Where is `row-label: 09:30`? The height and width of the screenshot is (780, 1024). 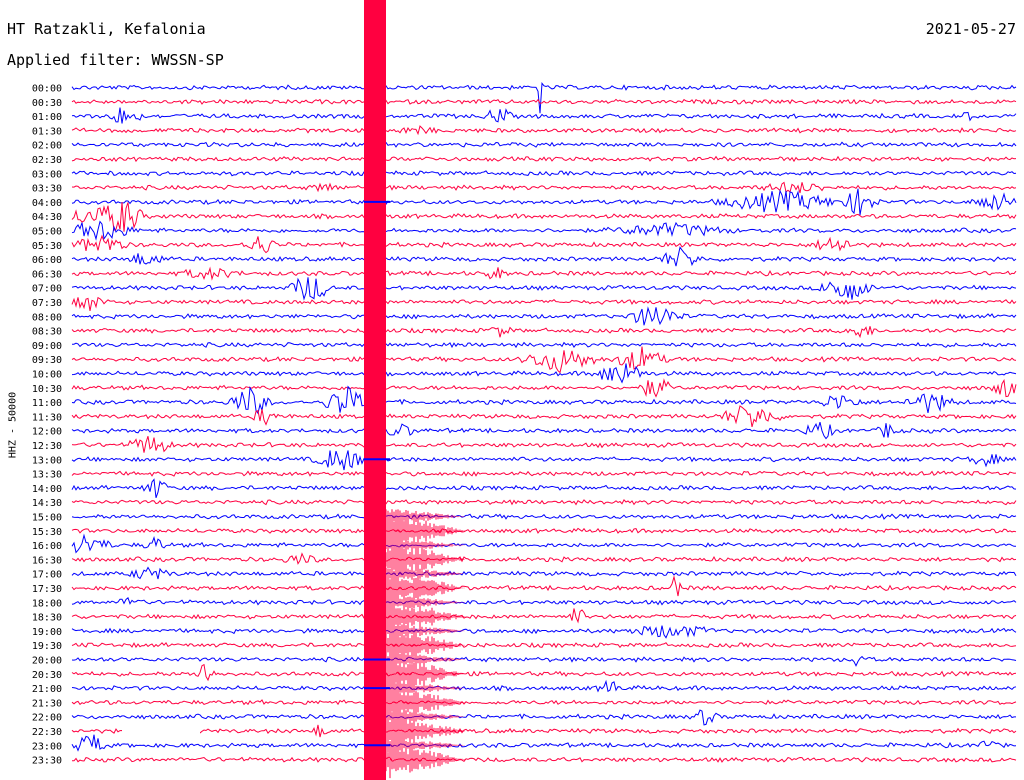
row-label: 09:30 is located at coordinates (47, 360).